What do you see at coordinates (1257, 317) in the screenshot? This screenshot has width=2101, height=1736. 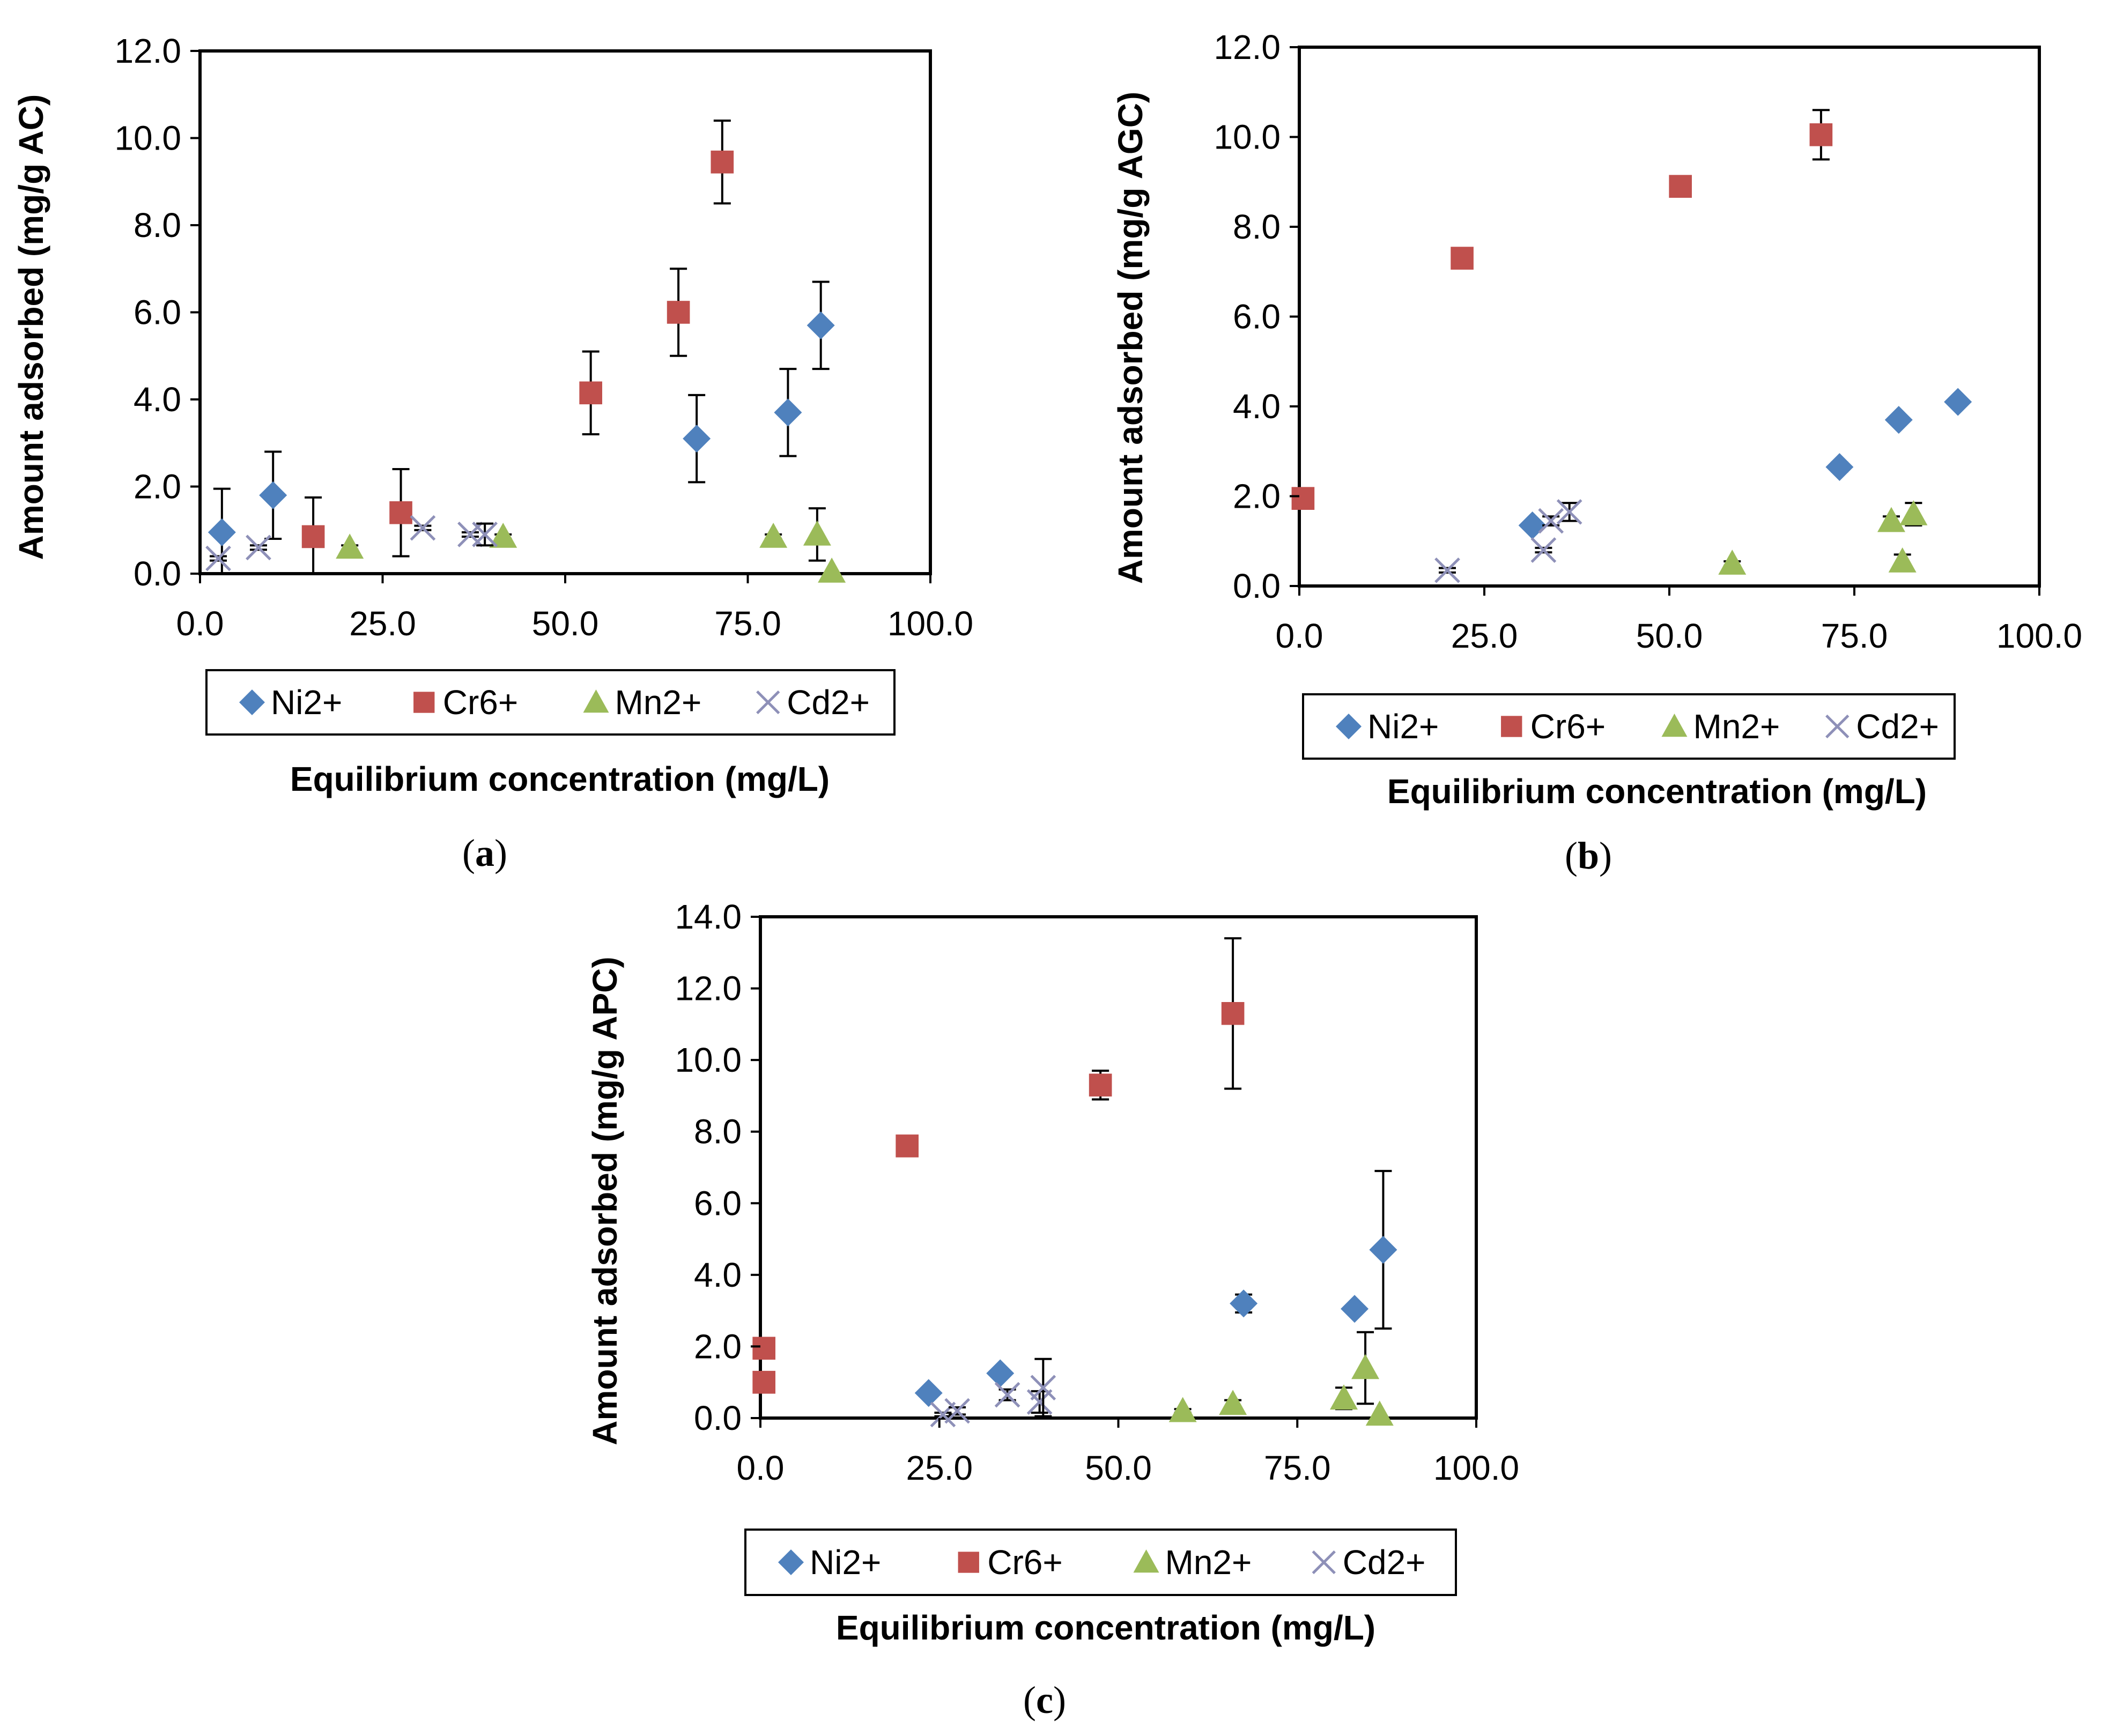 I see `y-tick-label-b-3: 6.0` at bounding box center [1257, 317].